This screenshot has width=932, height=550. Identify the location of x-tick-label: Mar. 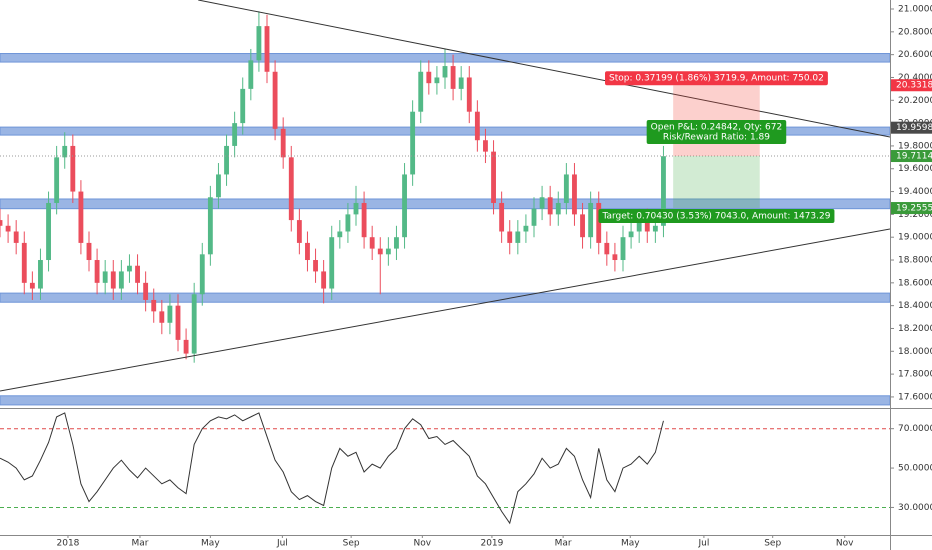
(563, 544).